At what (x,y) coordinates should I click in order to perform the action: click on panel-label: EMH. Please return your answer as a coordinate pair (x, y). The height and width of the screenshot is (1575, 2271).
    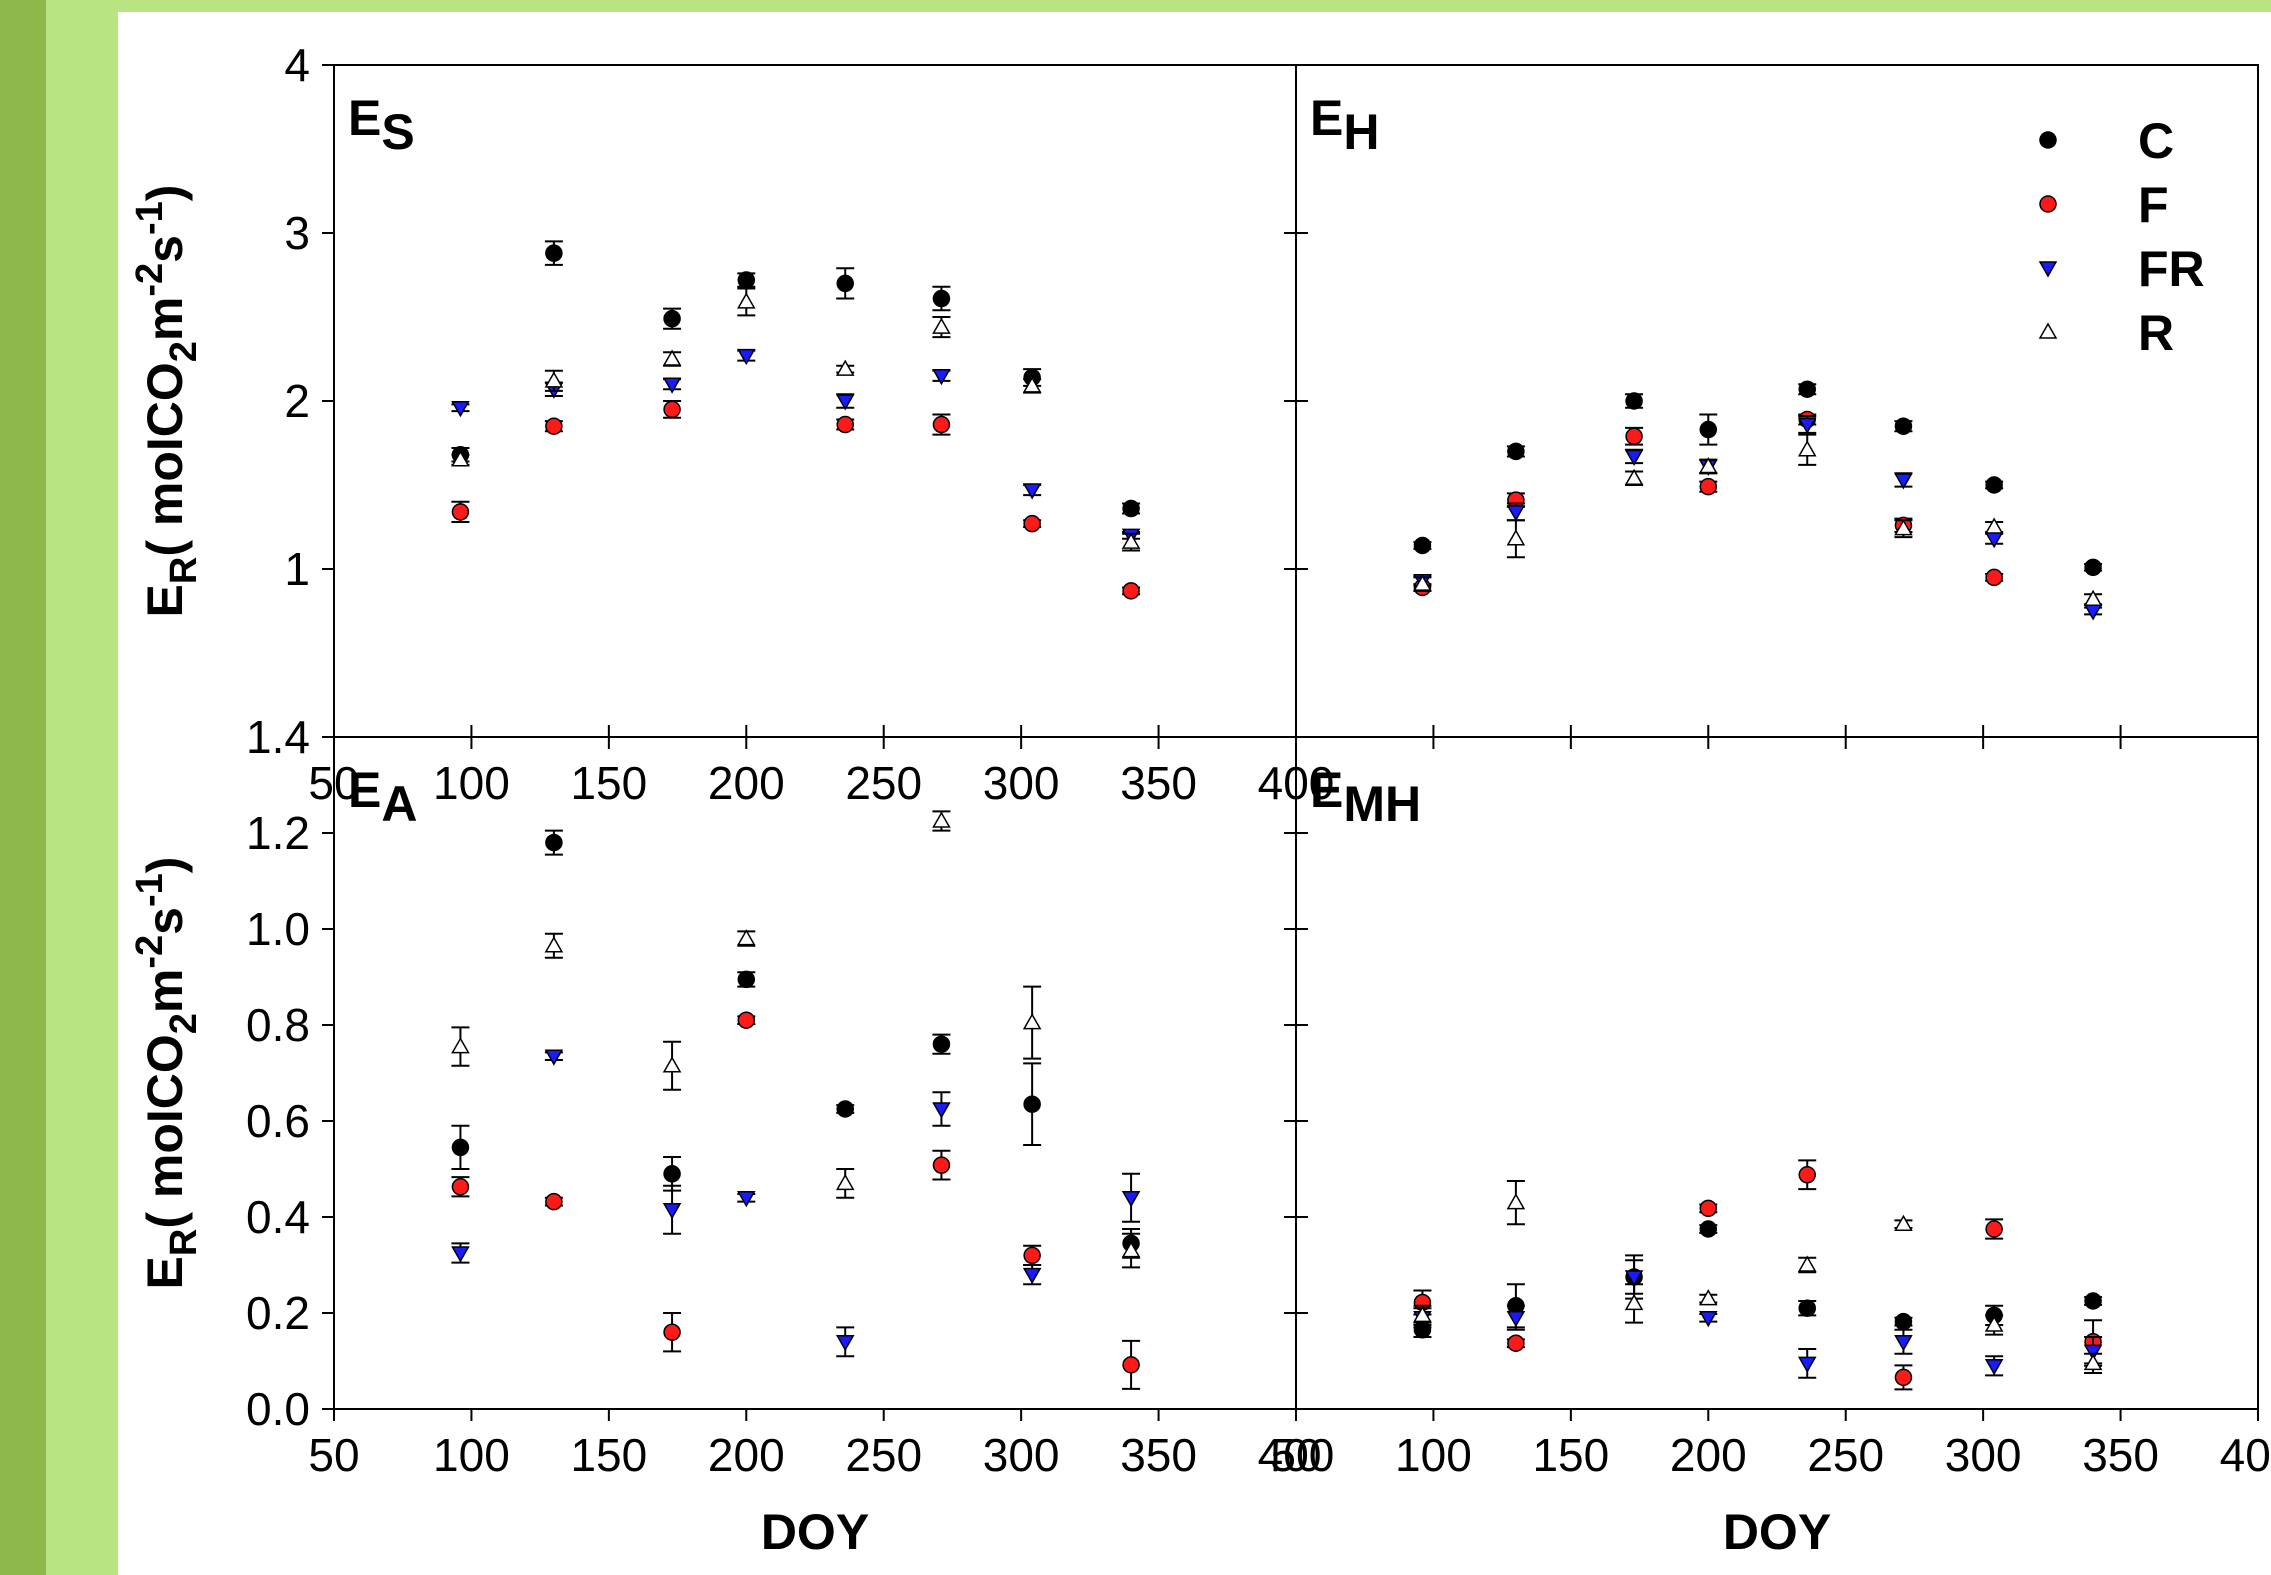
    Looking at the image, I should click on (1365, 797).